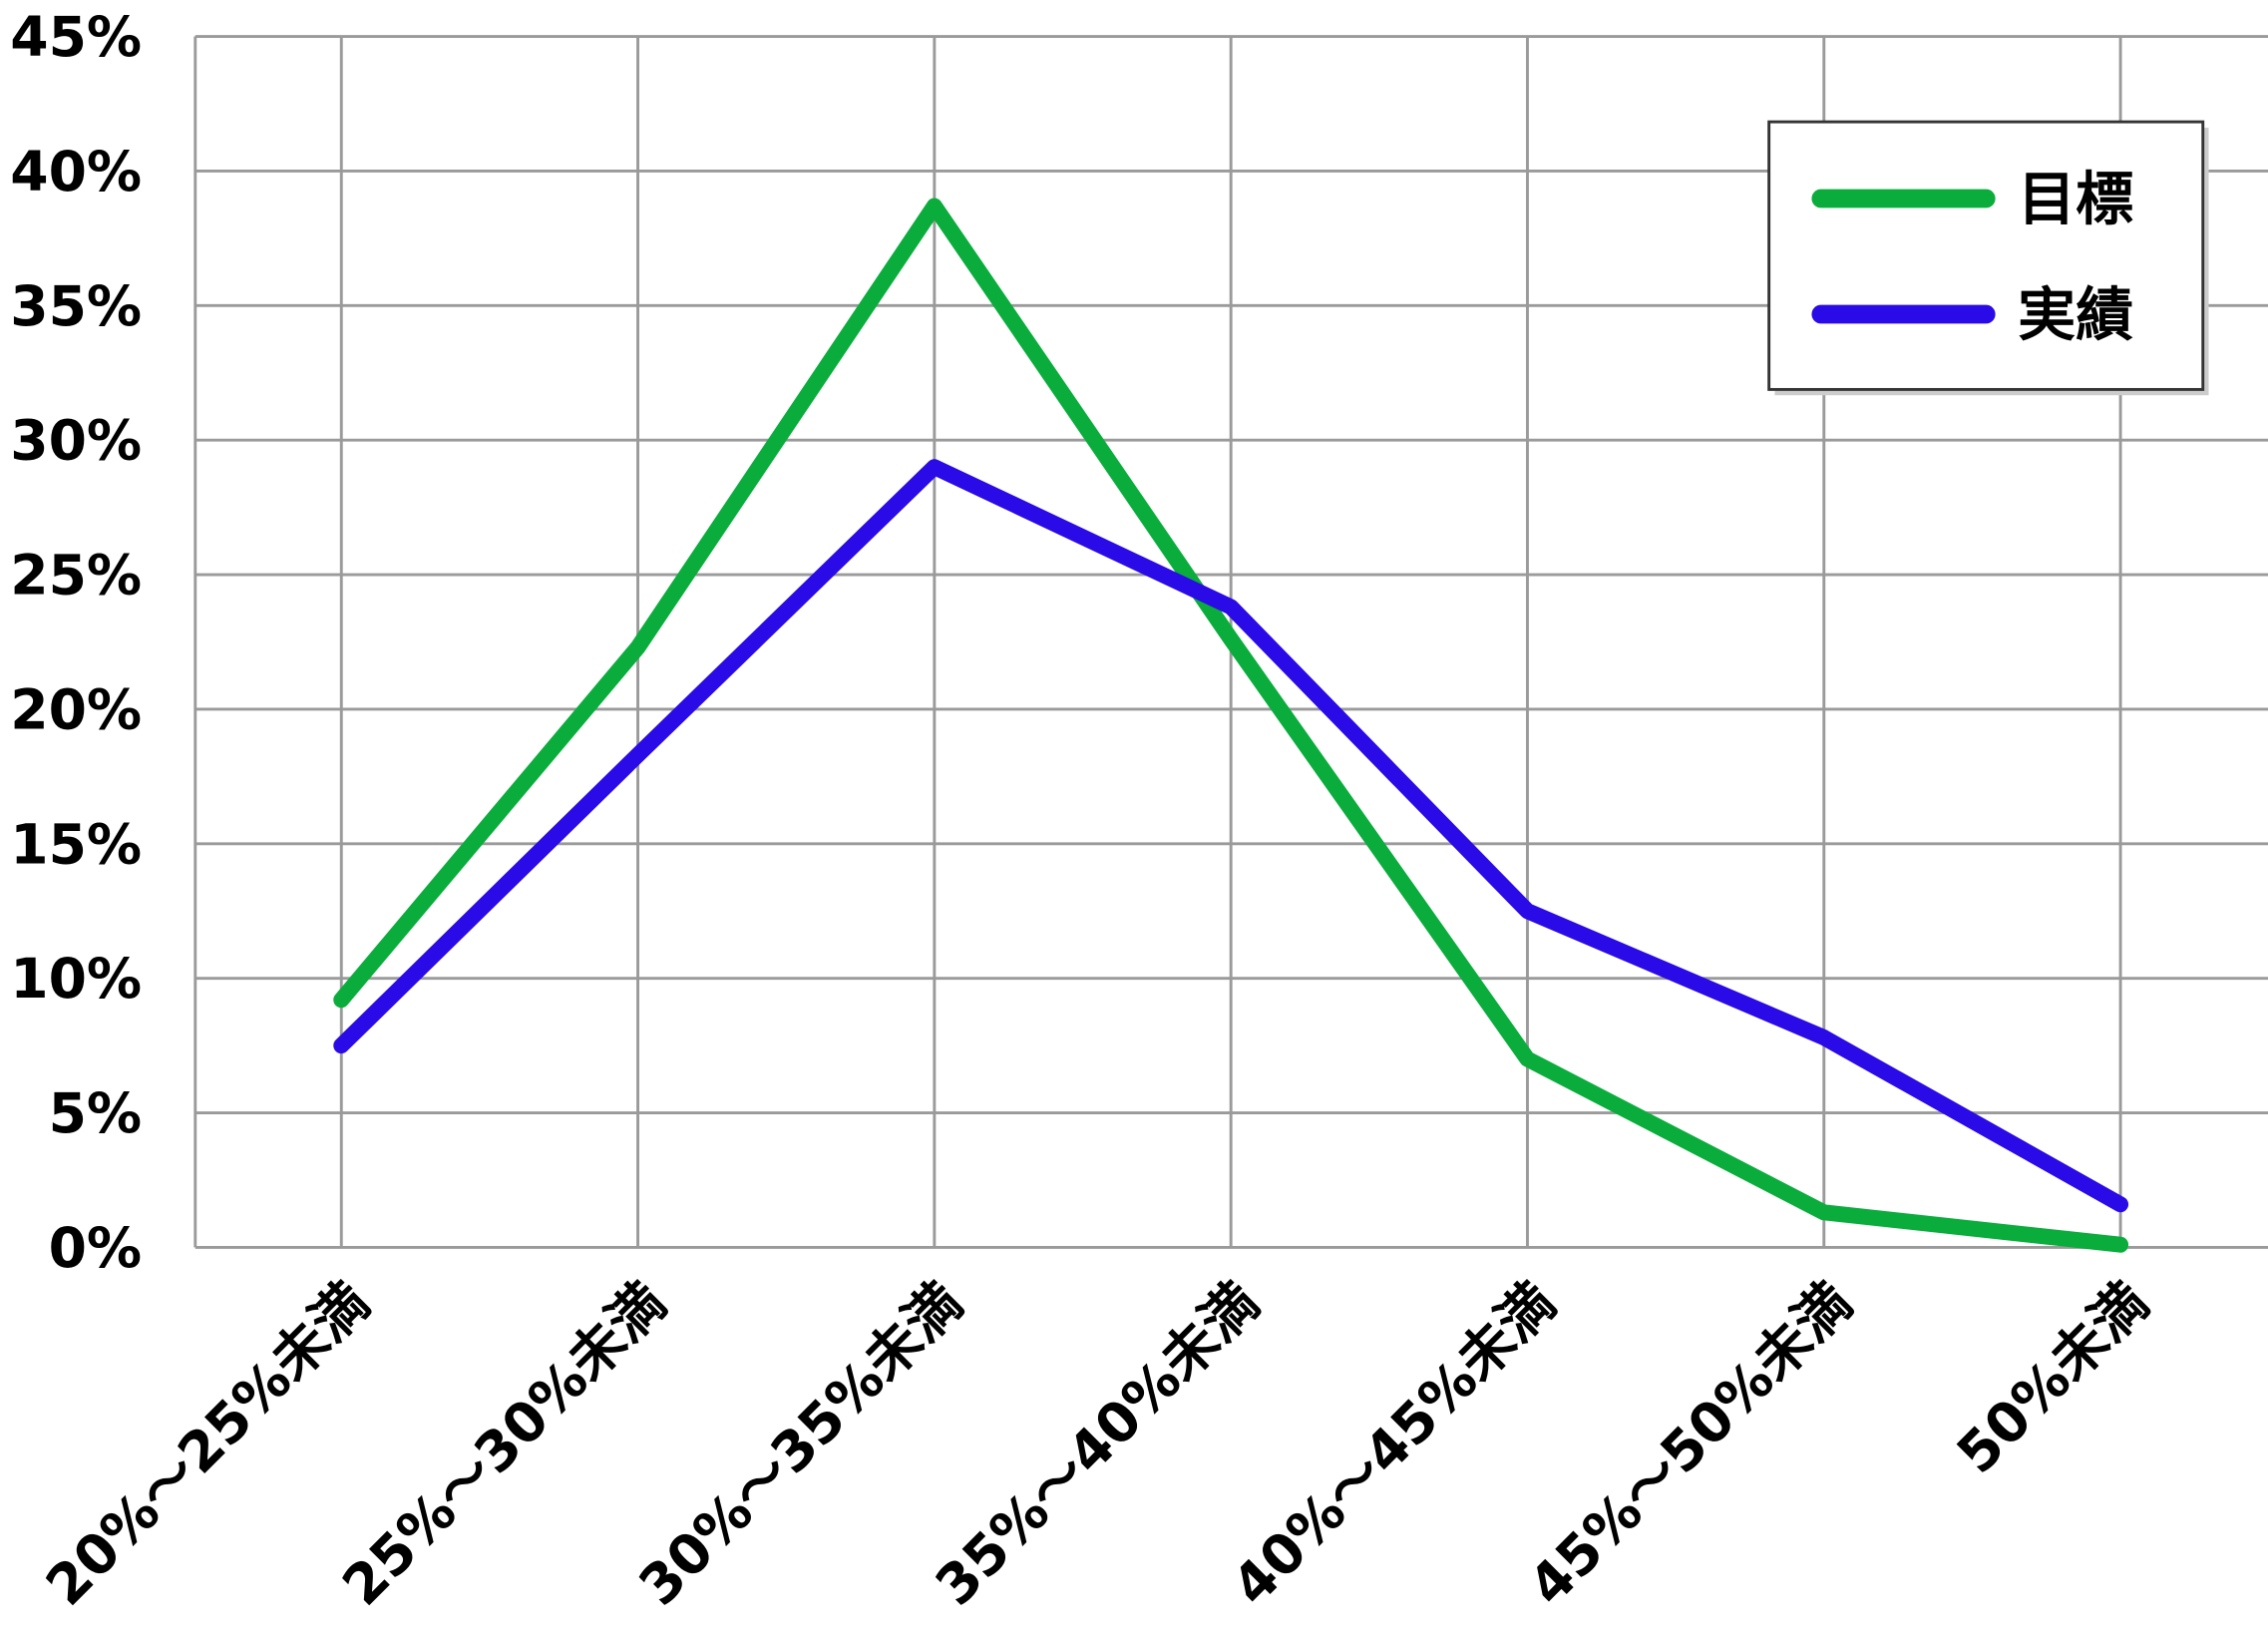 This screenshot has width=2268, height=1647. Describe the element at coordinates (76, 37) in the screenshot. I see `y-tick-label: 45%` at that location.